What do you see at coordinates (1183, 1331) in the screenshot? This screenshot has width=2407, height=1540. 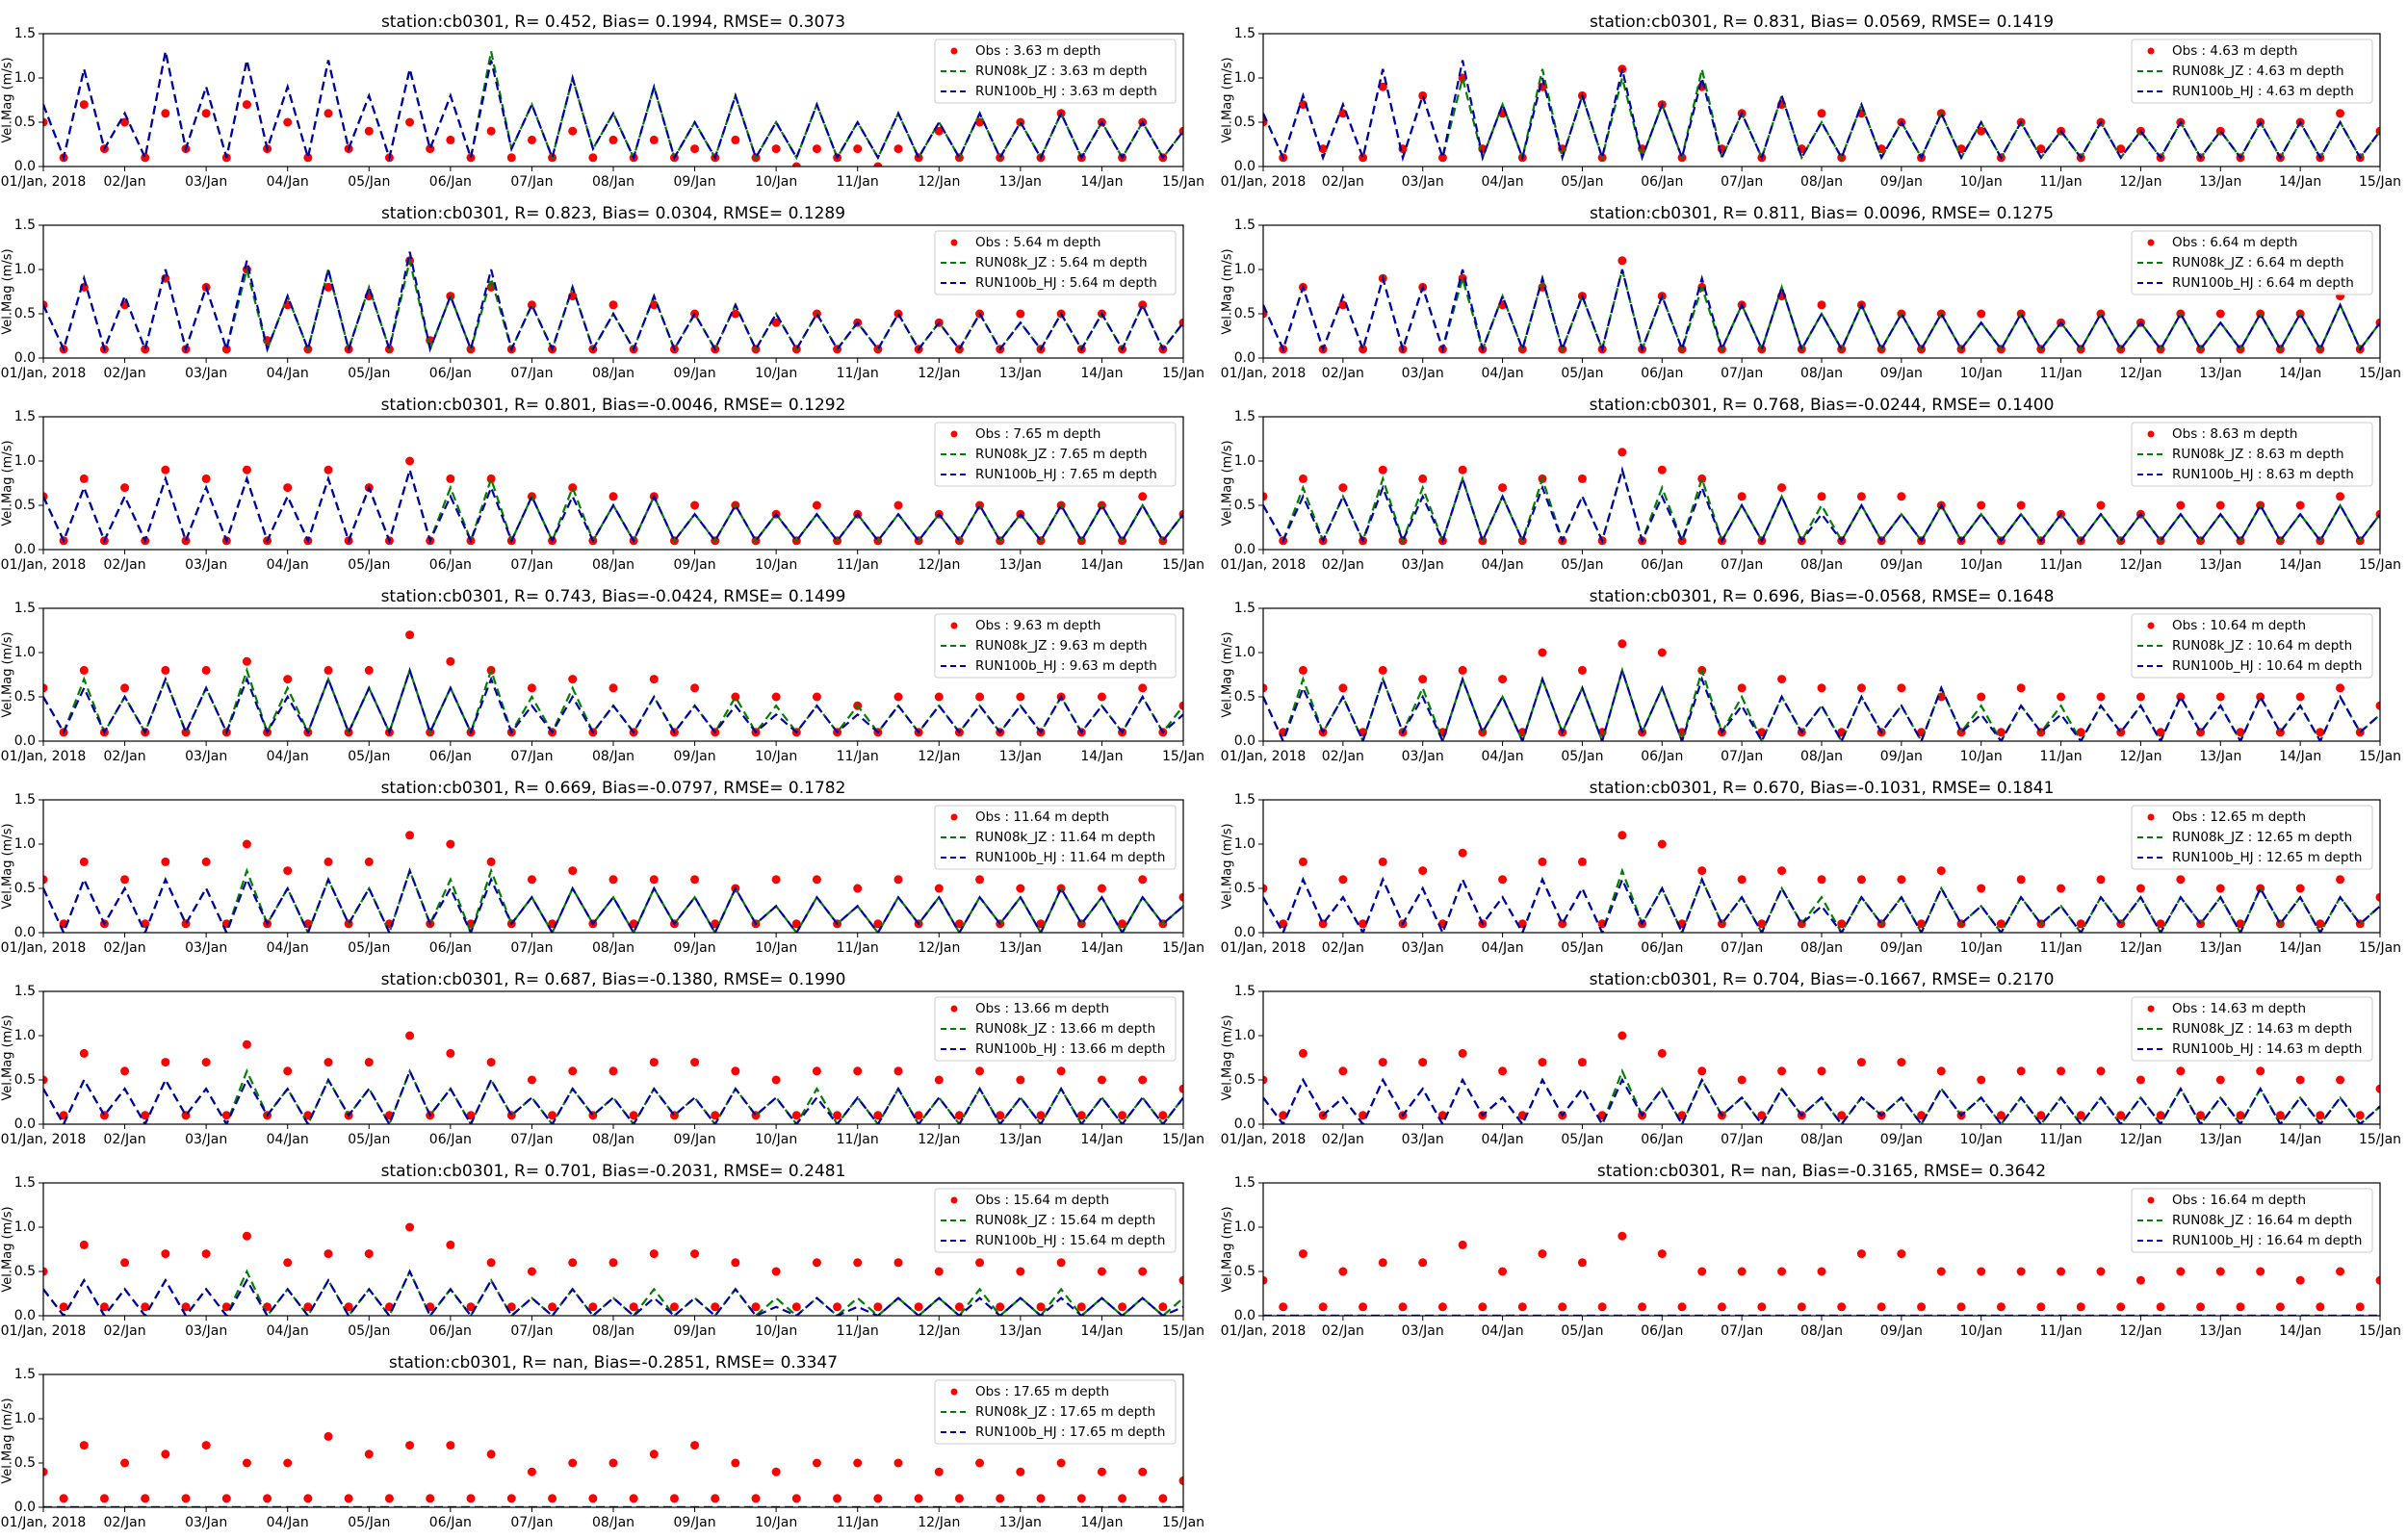 I see `x-tick-label: 15/Jan` at bounding box center [1183, 1331].